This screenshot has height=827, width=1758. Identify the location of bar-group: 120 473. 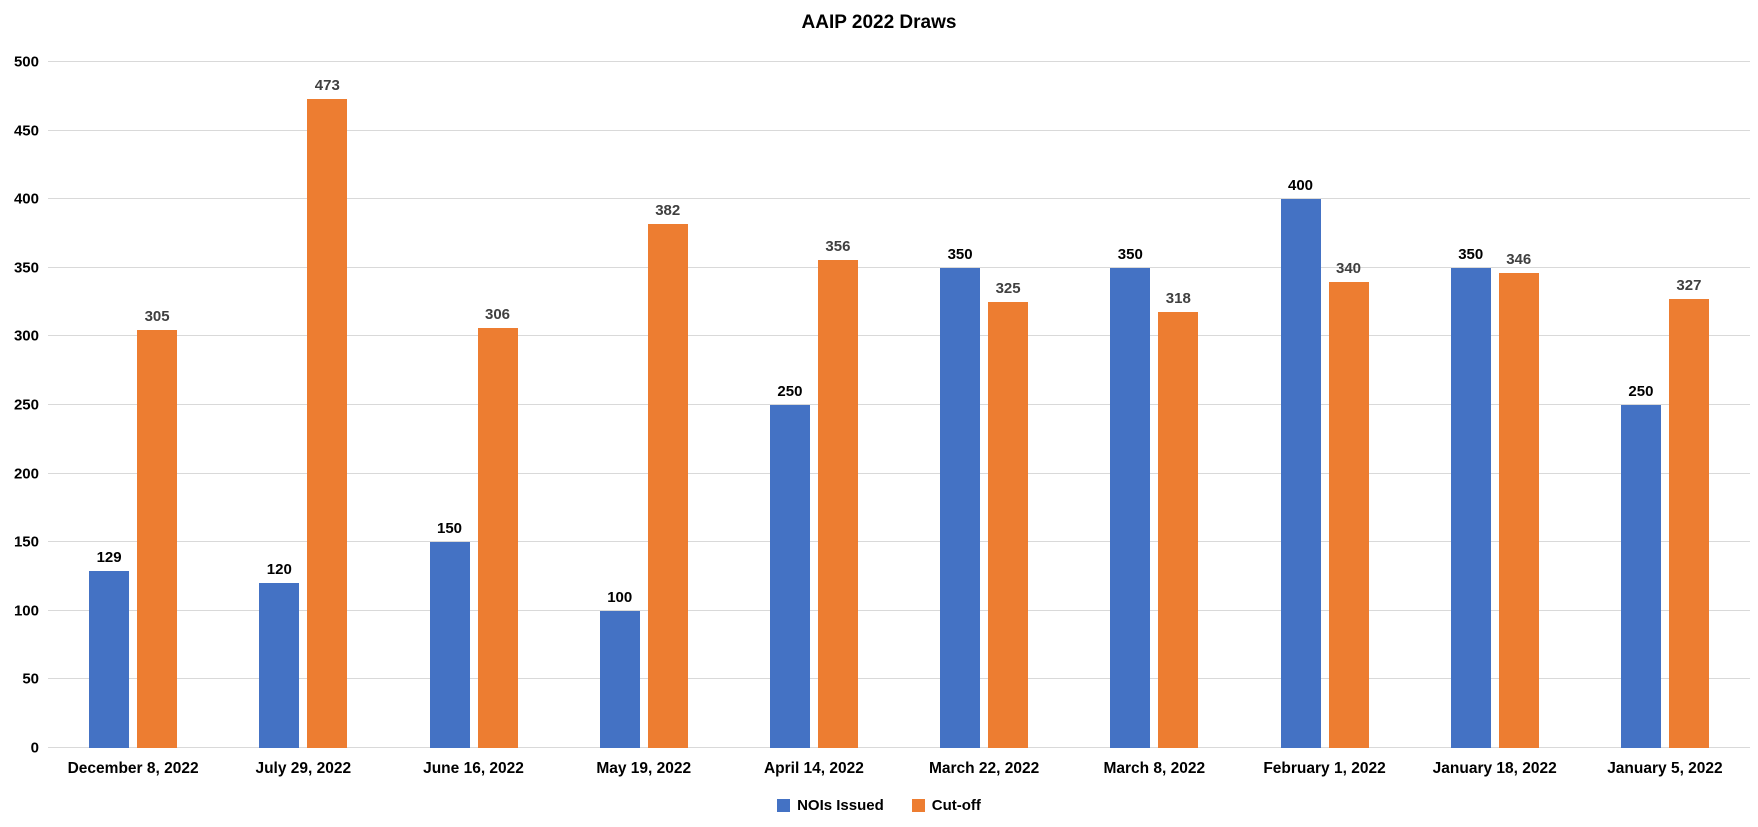
(303, 405).